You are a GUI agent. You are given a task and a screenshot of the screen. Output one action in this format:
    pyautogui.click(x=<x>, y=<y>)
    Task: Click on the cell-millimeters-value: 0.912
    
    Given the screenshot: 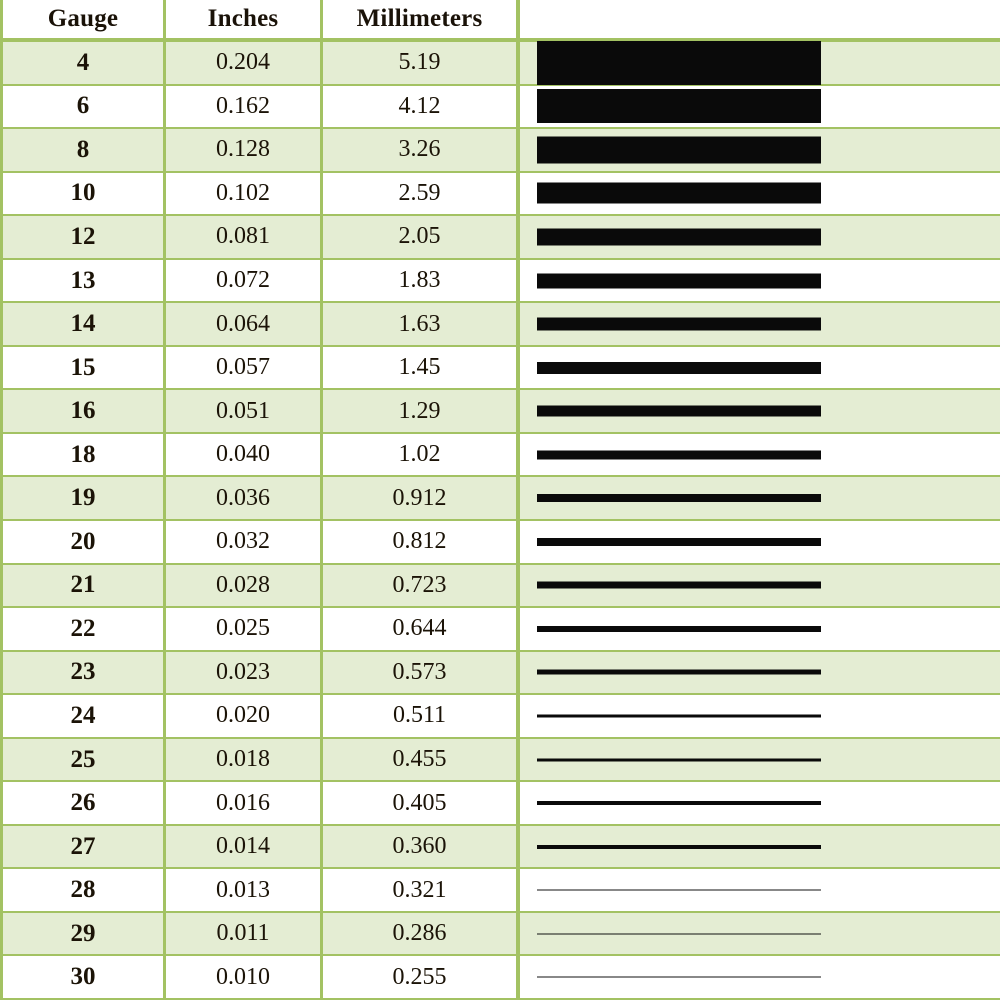 What is the action you would take?
    pyautogui.click(x=419, y=497)
    